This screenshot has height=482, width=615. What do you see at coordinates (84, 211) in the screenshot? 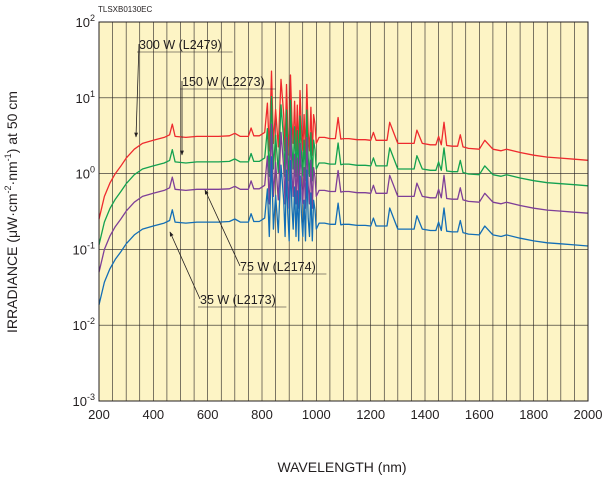
I see `y-tick-labels: 10² 10¹ 10⁰ 10⁻¹ 10⁻² 10⁻³` at bounding box center [84, 211].